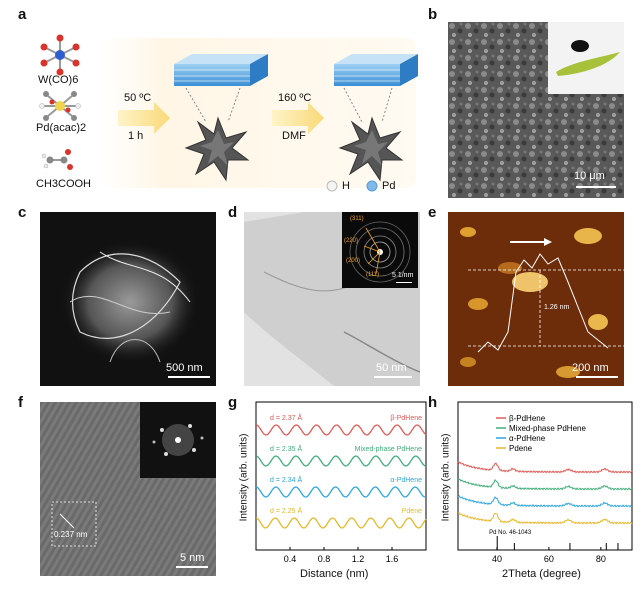  I want to click on chart-g-frame, so click(341, 476).